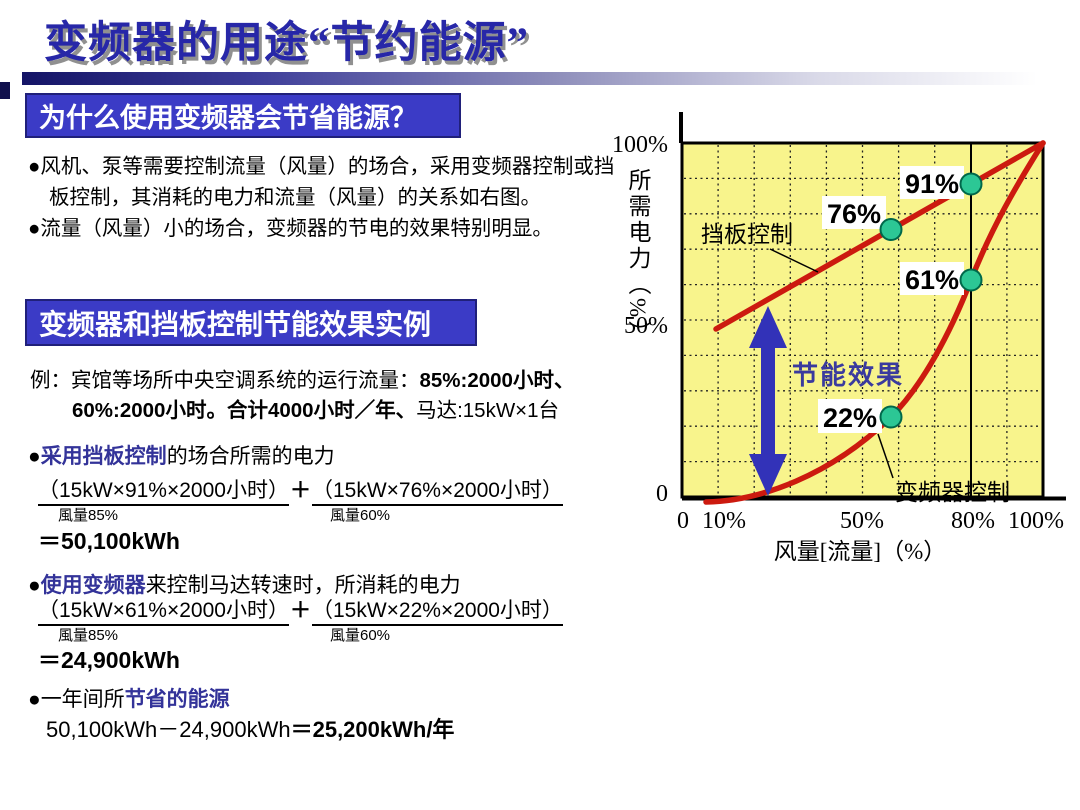  What do you see at coordinates (488, 410) in the screenshot?
I see `example-line2-motor: 马达:15kW×1台` at bounding box center [488, 410].